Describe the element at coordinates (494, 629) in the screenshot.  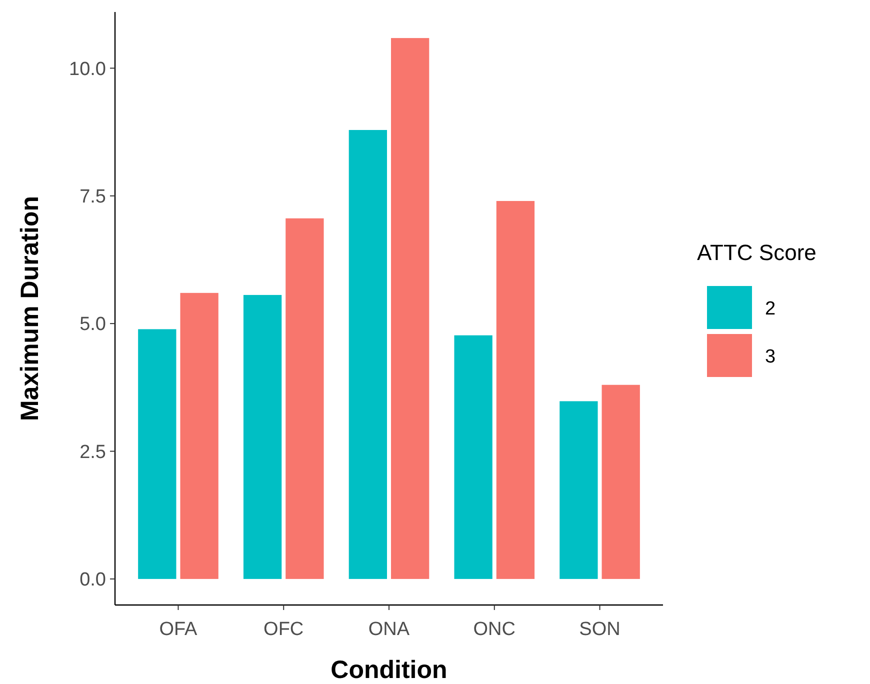
I see `x-tick-label: ONC` at that location.